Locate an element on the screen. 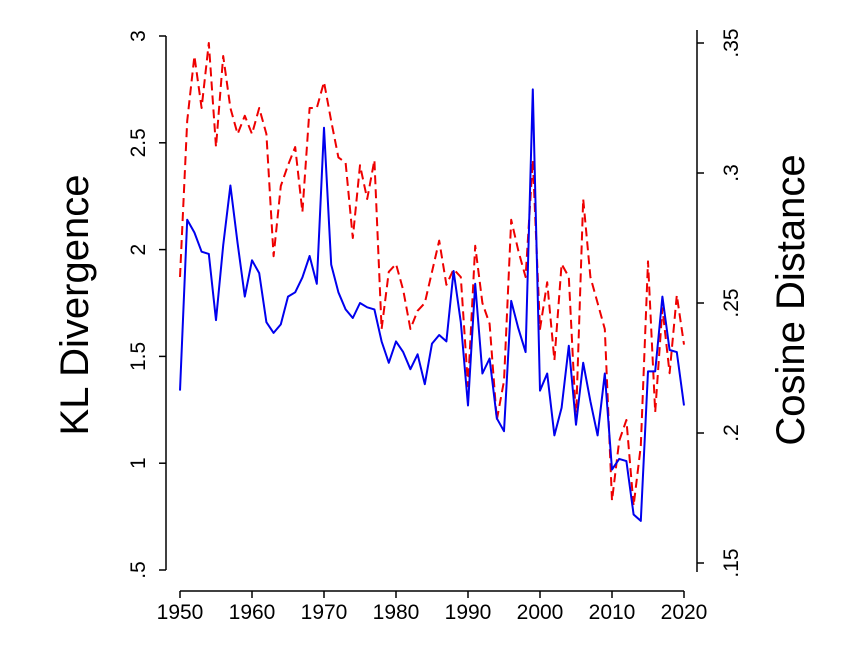 The image size is (864, 648). x-tick-label: 1970 is located at coordinates (324, 612).